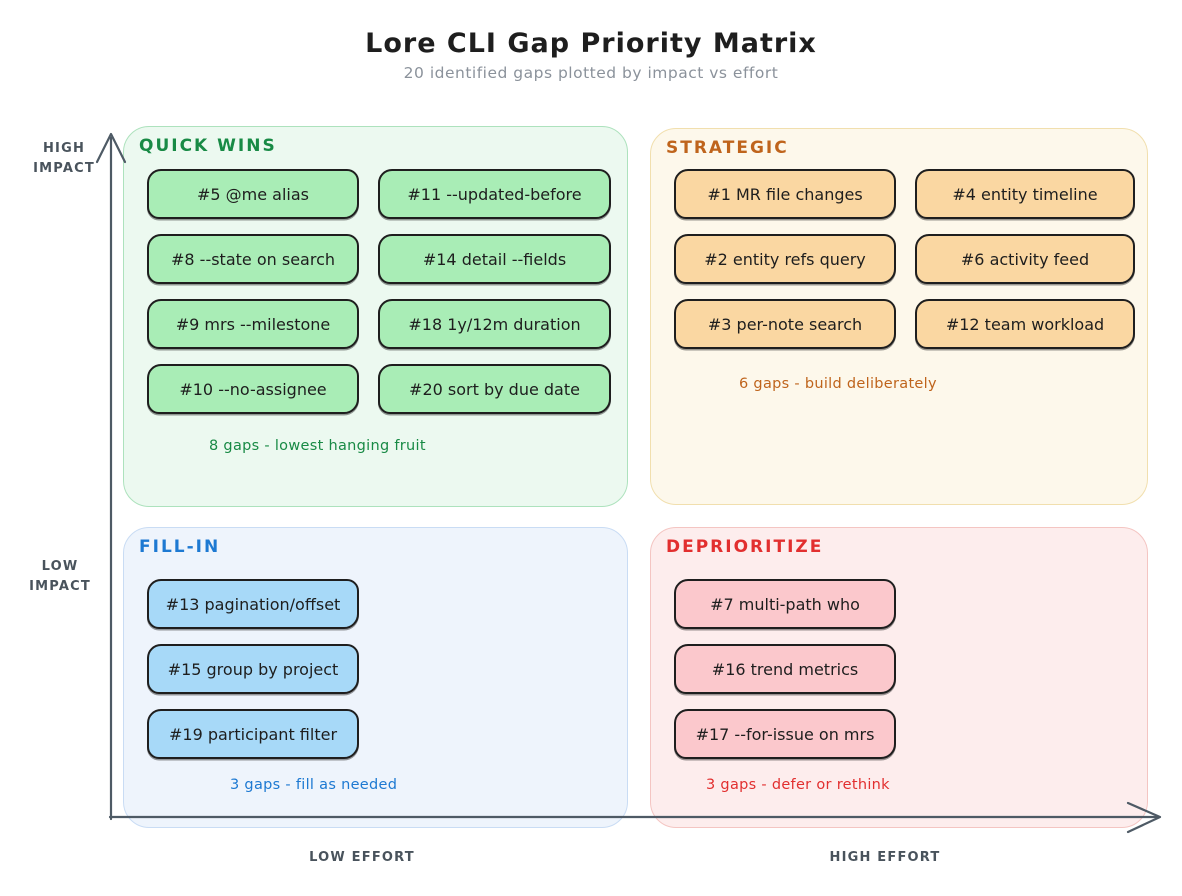  I want to click on gap-item: #4 entity timeline, so click(1025, 194).